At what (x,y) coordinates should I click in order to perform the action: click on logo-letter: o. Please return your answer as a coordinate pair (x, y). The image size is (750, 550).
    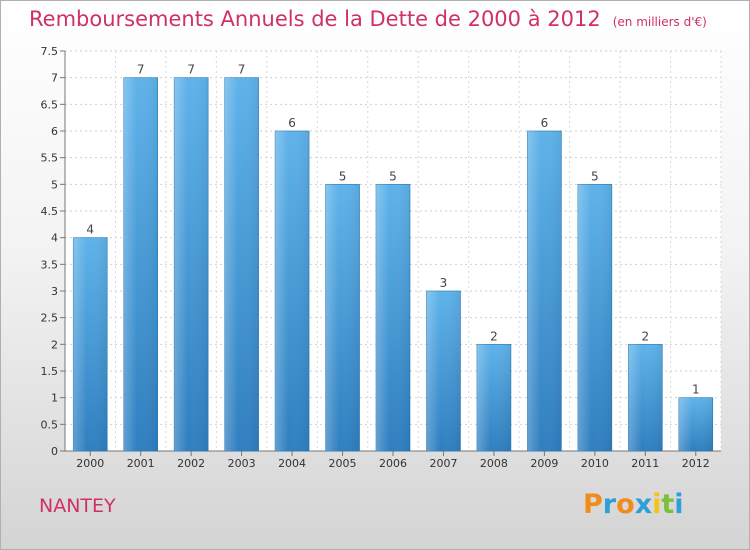
    Looking at the image, I should click on (625, 504).